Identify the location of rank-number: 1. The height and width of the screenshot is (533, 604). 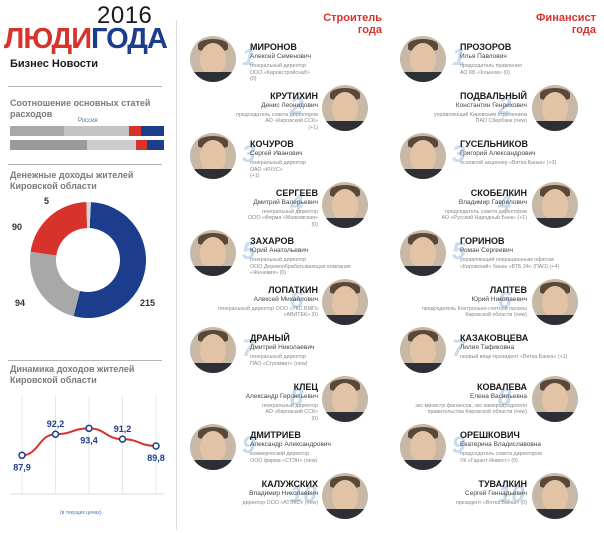
(459, 57).